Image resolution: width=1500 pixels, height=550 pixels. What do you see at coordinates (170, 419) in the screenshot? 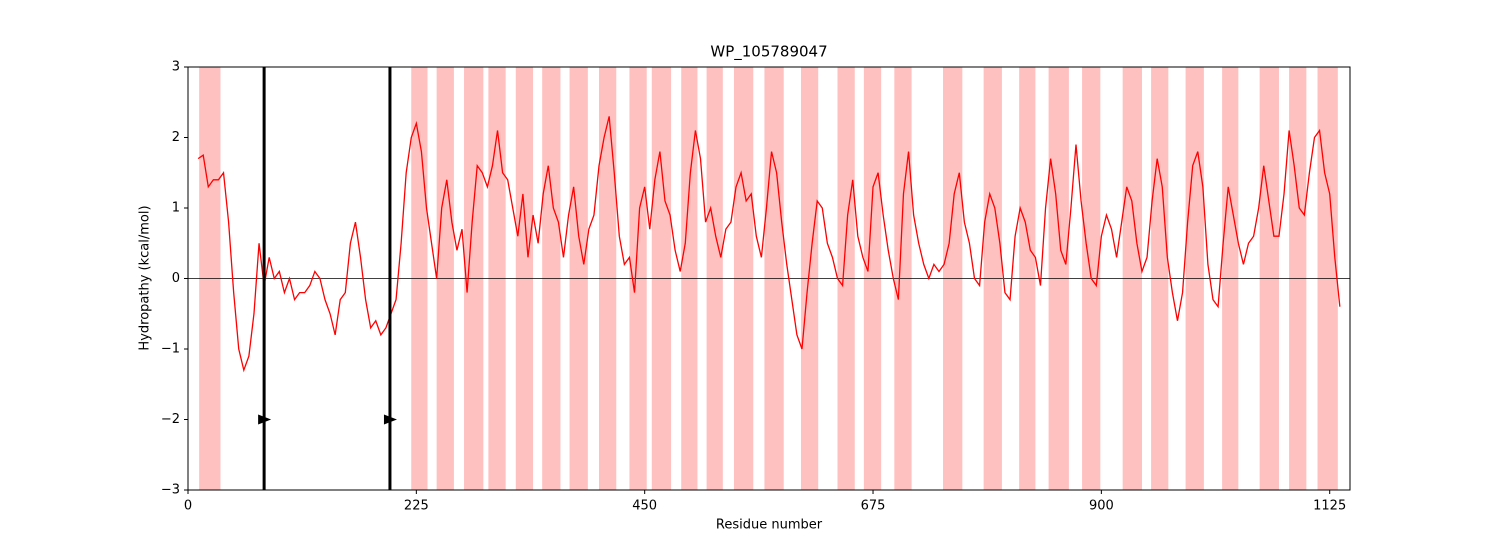
I see `y-tick-label: −2` at bounding box center [170, 419].